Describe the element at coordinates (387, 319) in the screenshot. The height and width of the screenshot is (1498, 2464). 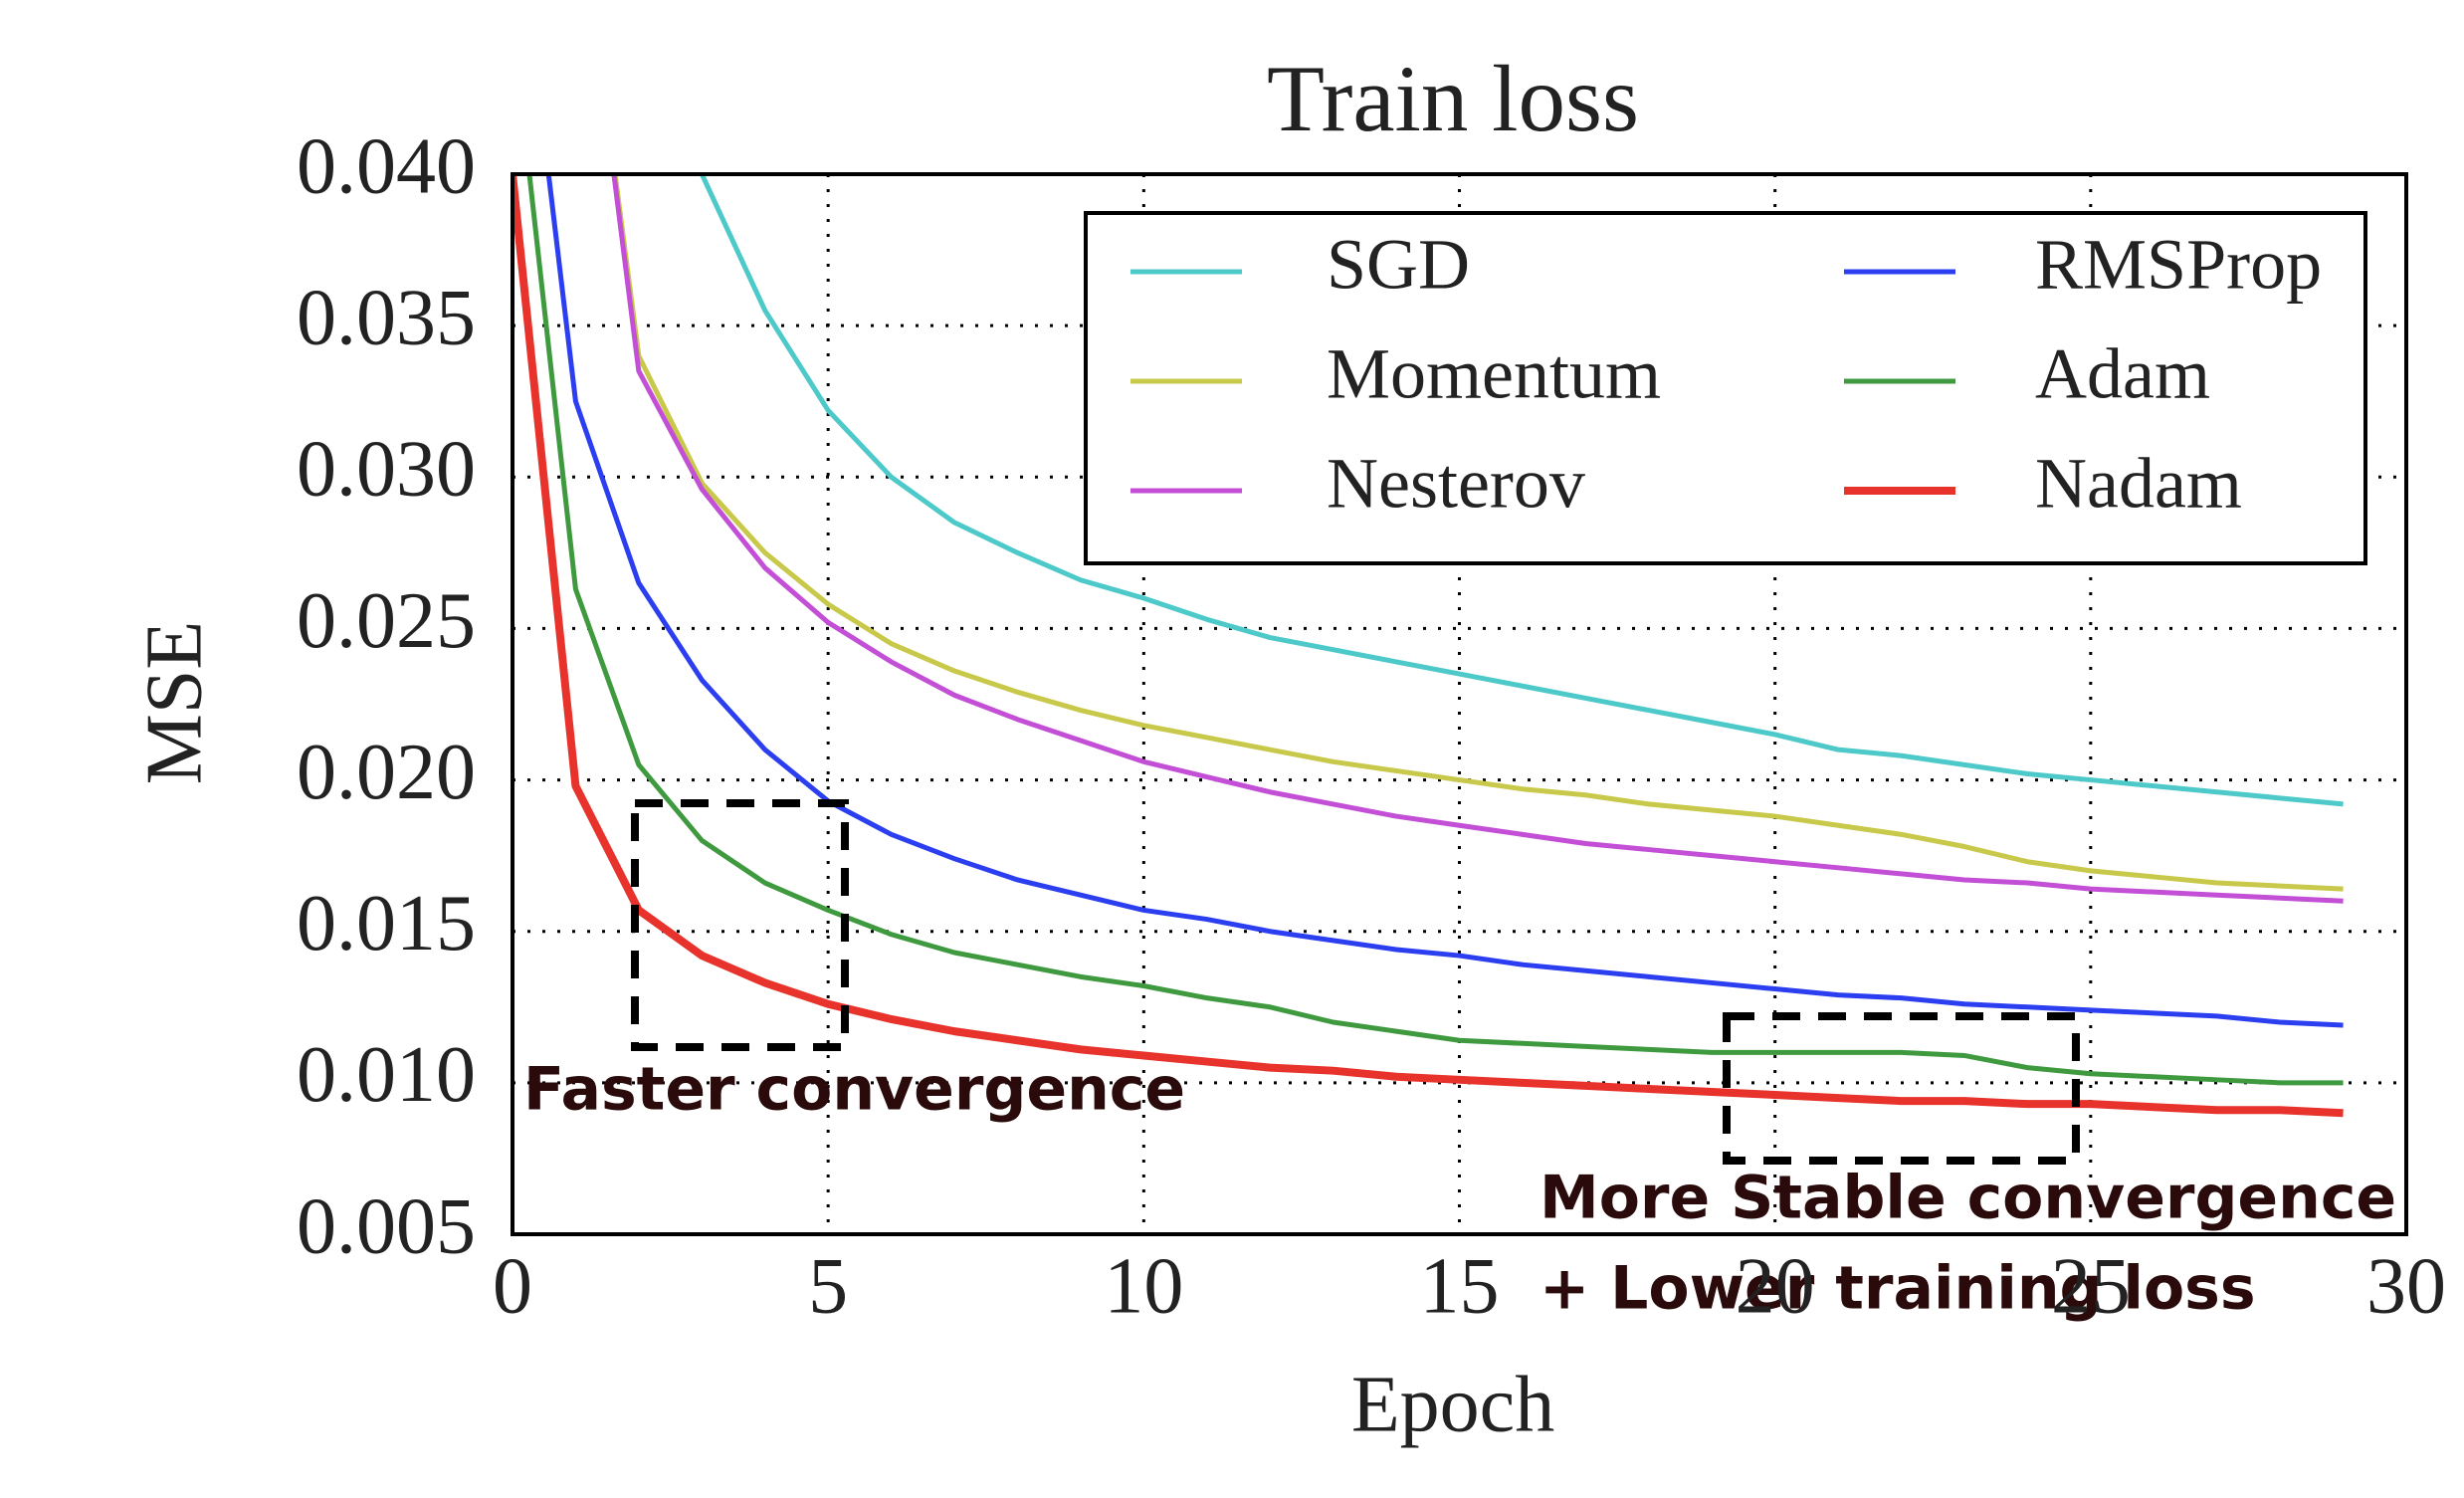
I see `y-tick-label: 0.035` at that location.